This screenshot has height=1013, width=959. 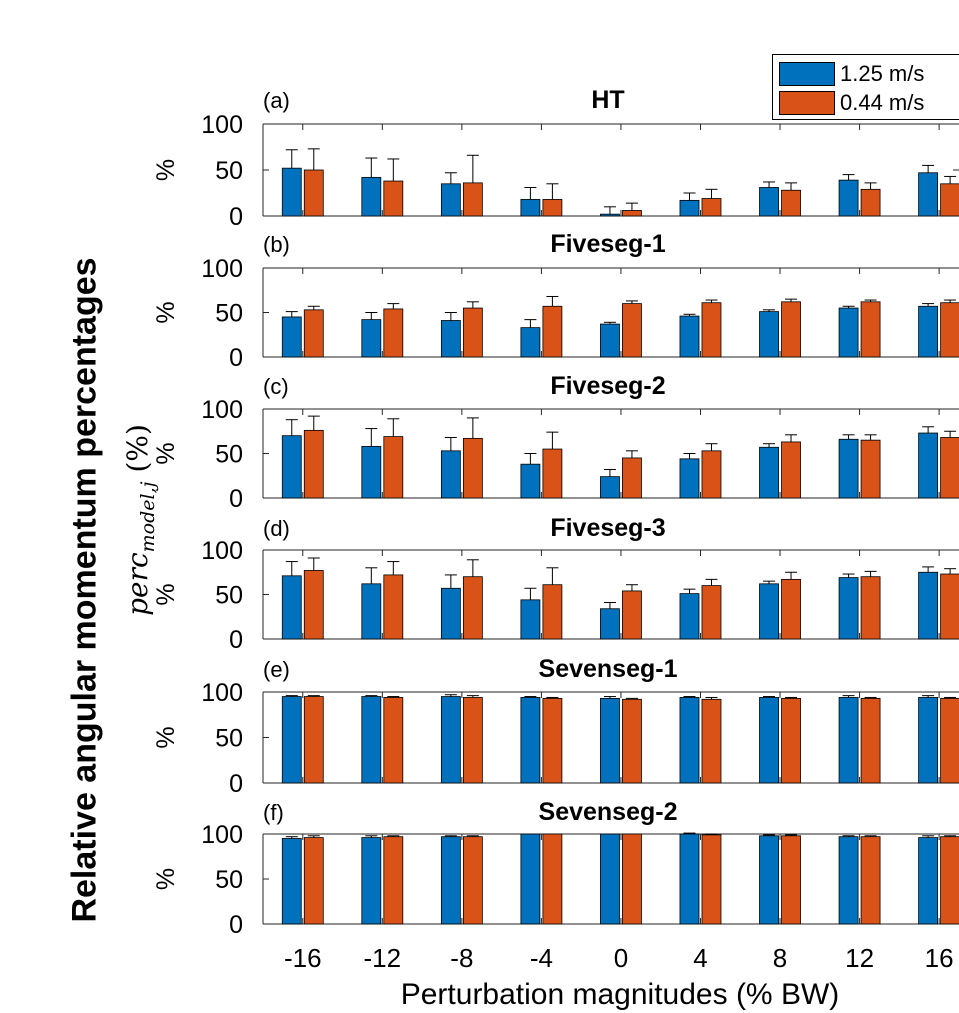 What do you see at coordinates (859, 958) in the screenshot?
I see `x-tick-label: 12` at bounding box center [859, 958].